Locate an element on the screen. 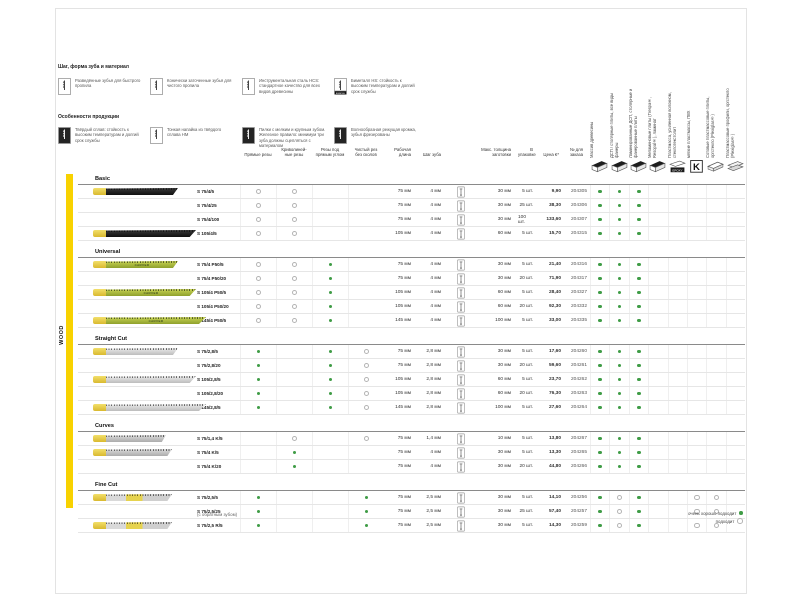 The width and height of the screenshot is (800, 600). solid-wood-board-icon is located at coordinates (599, 166).